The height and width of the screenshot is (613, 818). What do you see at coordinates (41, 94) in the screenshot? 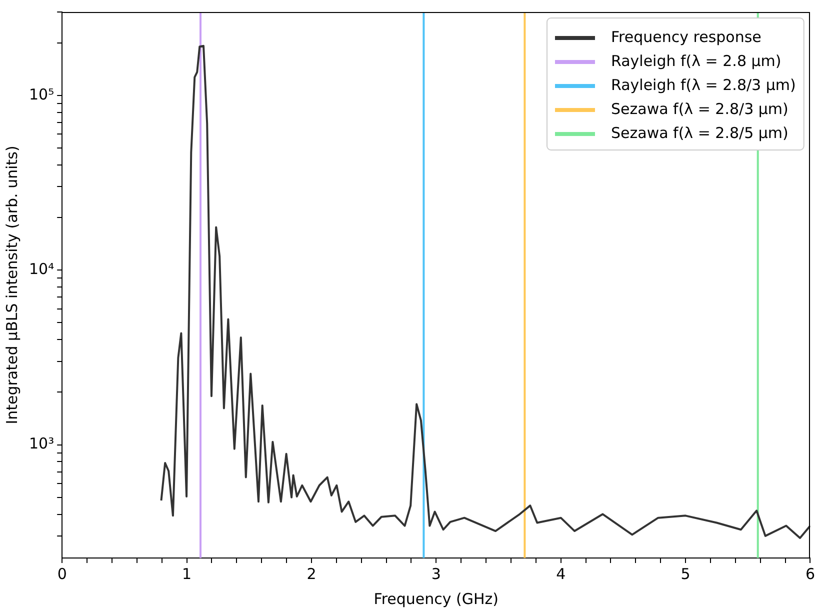
I see `y-tick-label: 10⁵` at bounding box center [41, 94].